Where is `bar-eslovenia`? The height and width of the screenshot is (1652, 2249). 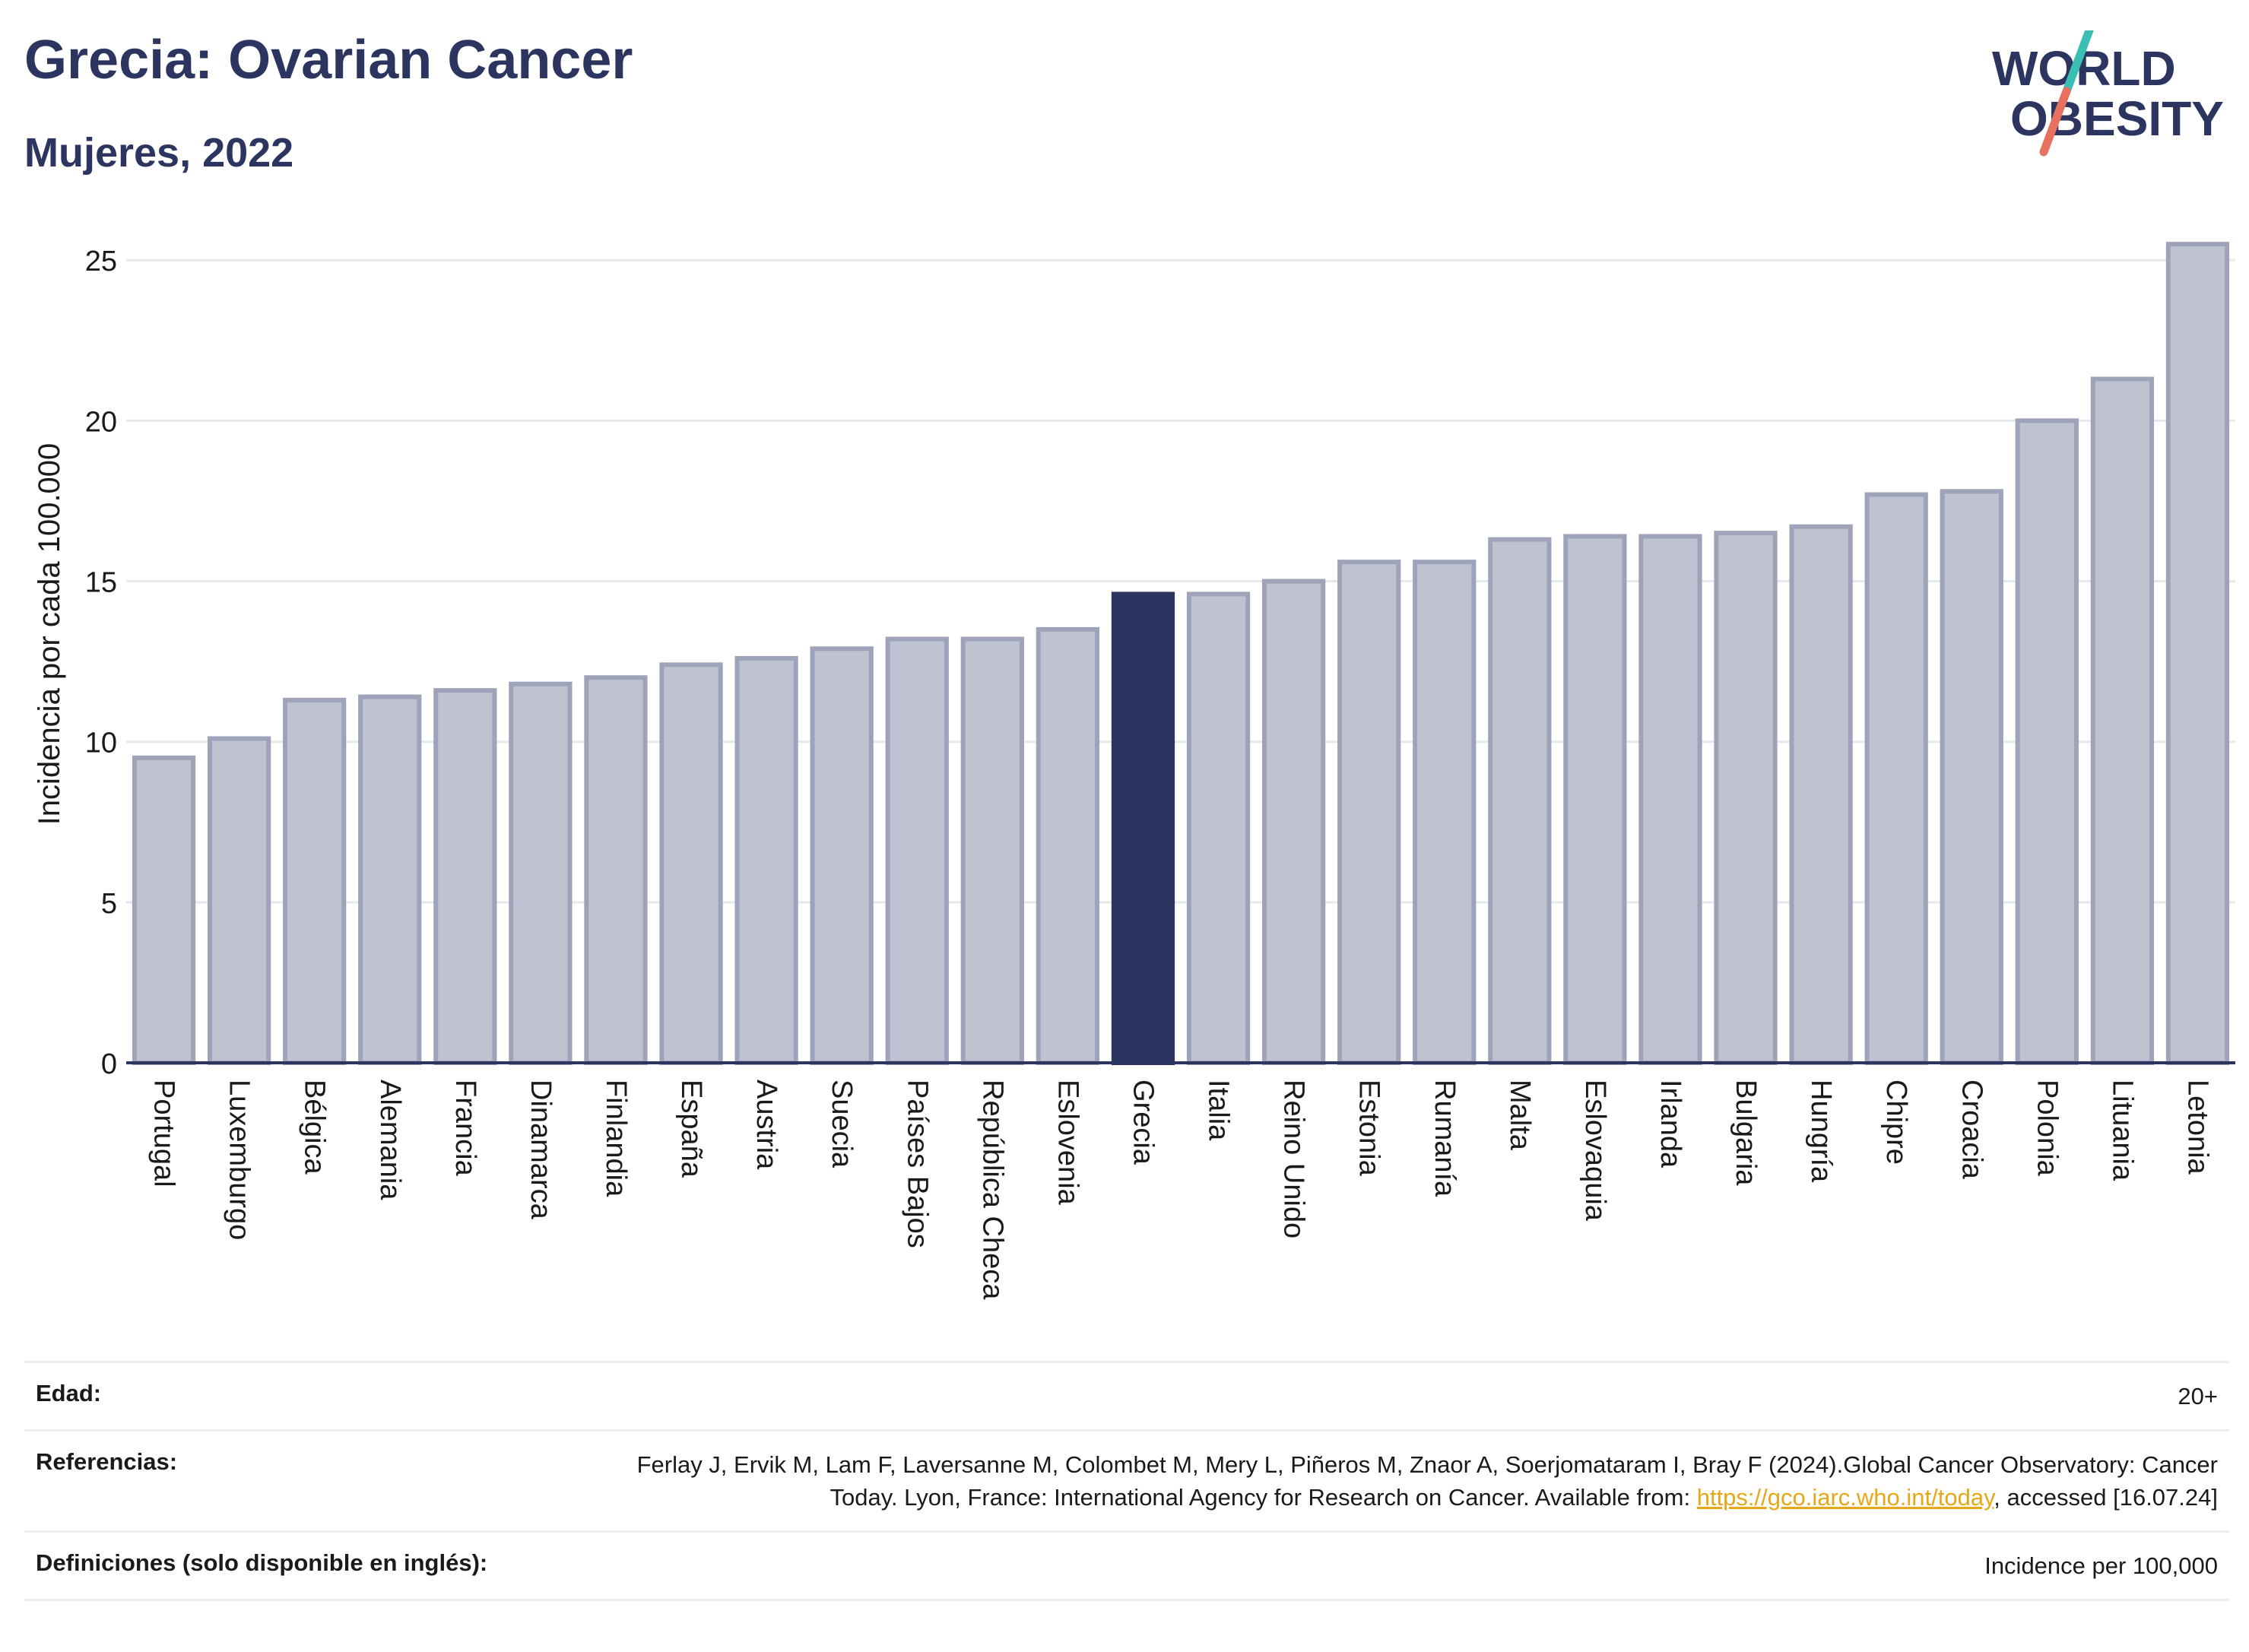
bar-eslovenia is located at coordinates (1068, 845).